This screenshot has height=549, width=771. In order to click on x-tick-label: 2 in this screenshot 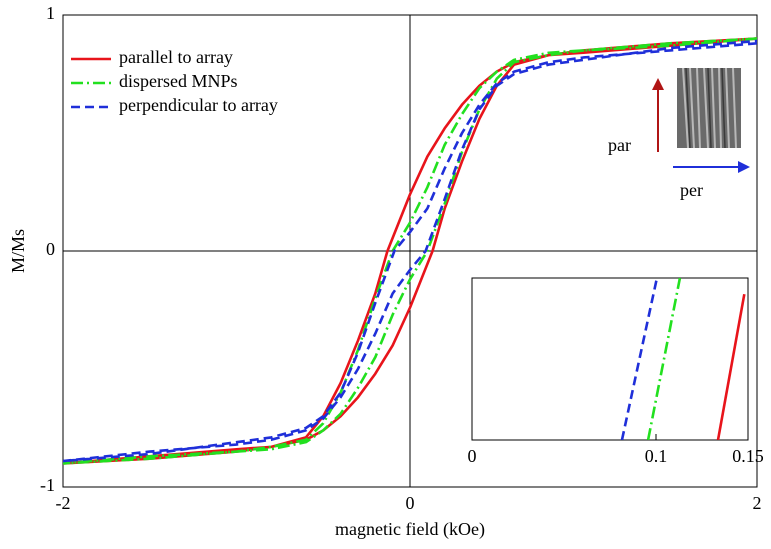, I will do `click(757, 503)`.